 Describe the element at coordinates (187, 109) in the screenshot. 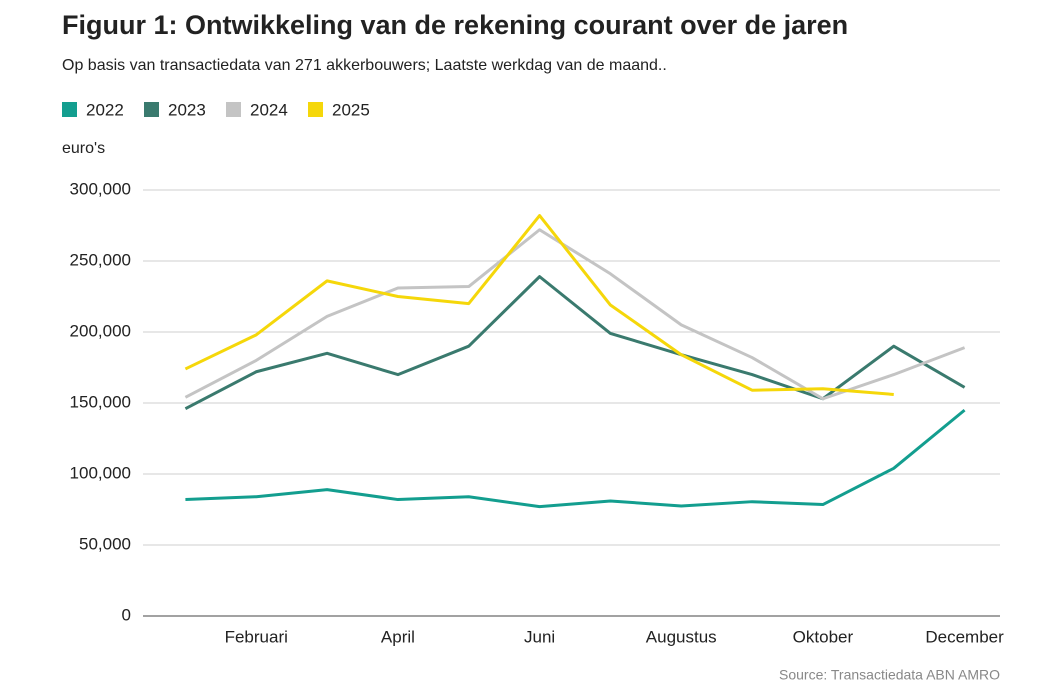

I see `legend-label: 2023` at that location.